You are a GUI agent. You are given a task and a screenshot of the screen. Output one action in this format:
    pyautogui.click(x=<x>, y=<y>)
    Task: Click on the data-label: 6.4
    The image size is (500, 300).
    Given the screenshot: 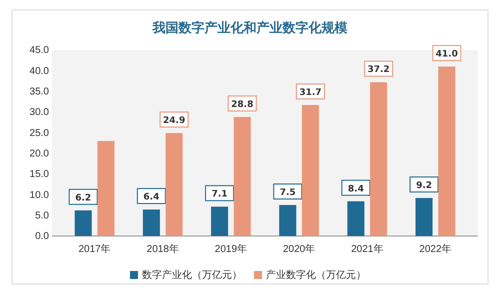 What is the action you would take?
    pyautogui.click(x=151, y=197)
    